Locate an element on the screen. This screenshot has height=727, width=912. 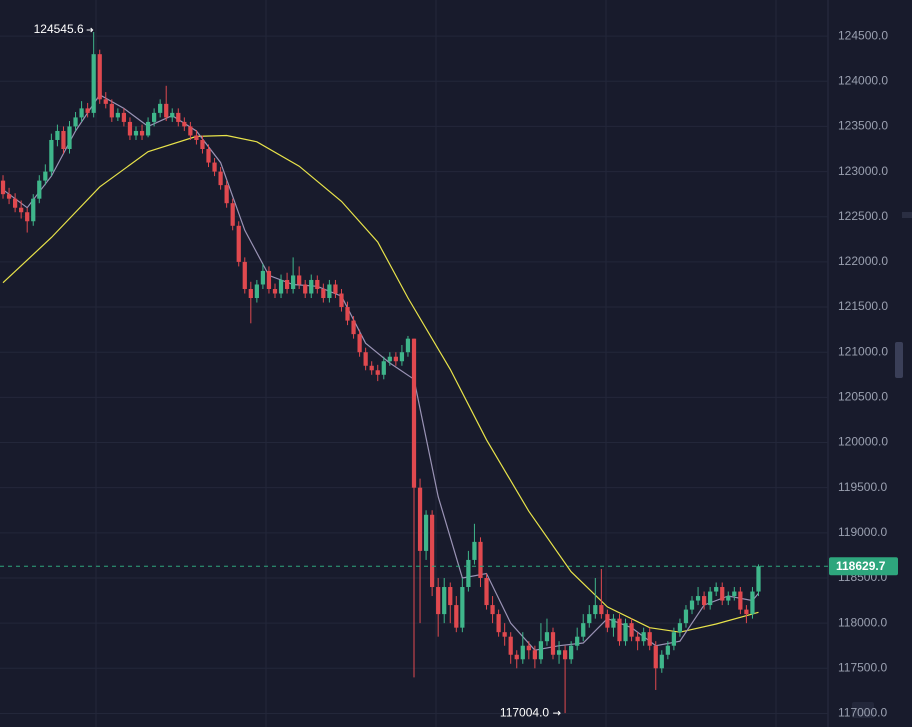
edge-tab is located at coordinates (907, 215).